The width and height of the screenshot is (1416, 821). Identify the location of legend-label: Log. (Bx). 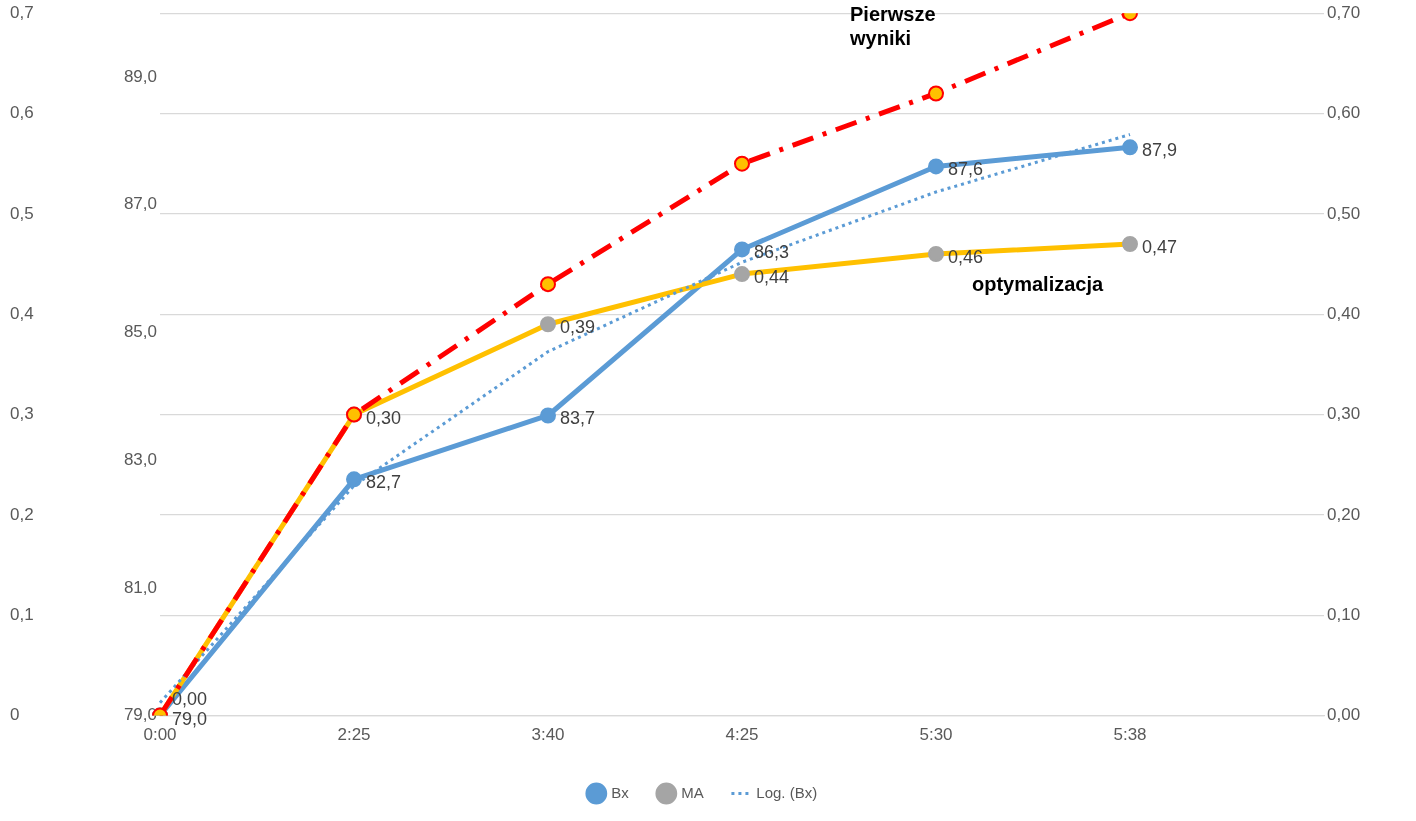
(787, 792).